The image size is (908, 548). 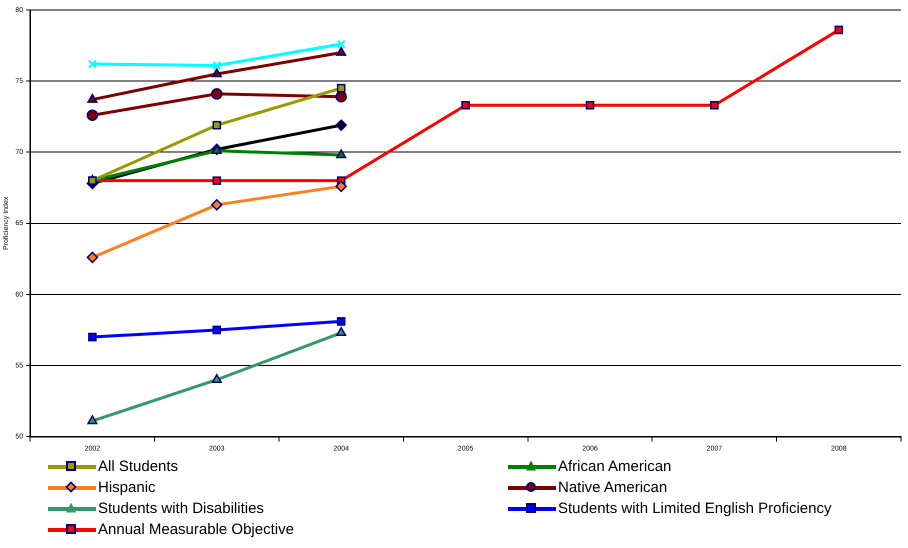 I want to click on legend-label: Hispanic, so click(x=127, y=487).